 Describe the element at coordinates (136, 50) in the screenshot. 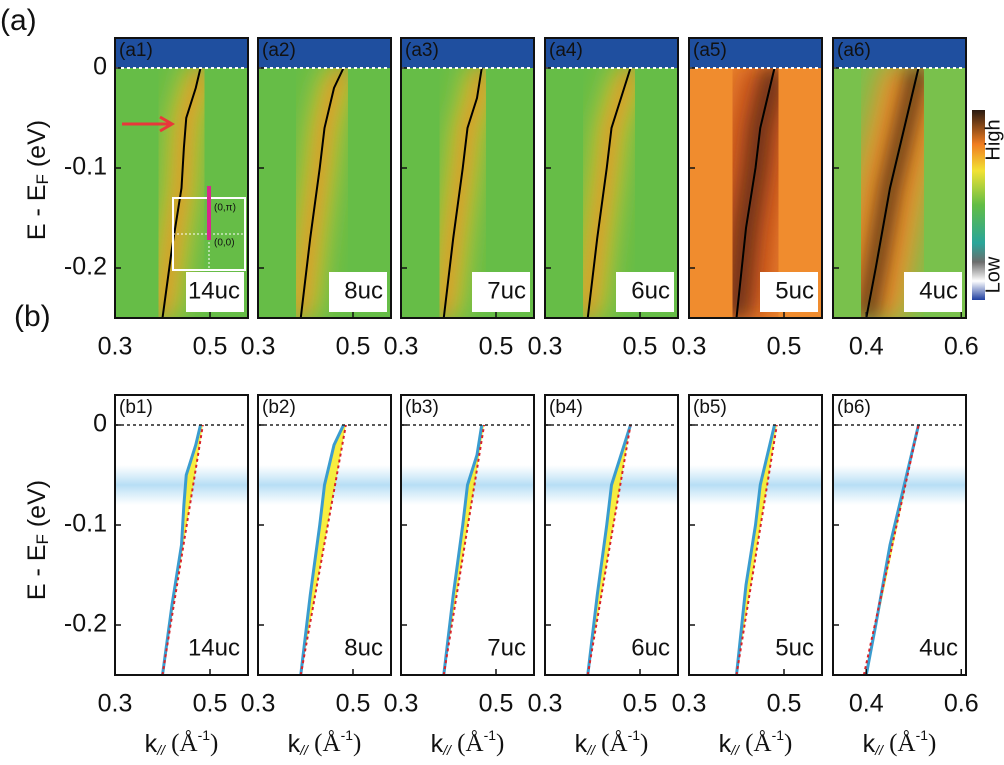

I see `panel-tag: (a1)` at that location.